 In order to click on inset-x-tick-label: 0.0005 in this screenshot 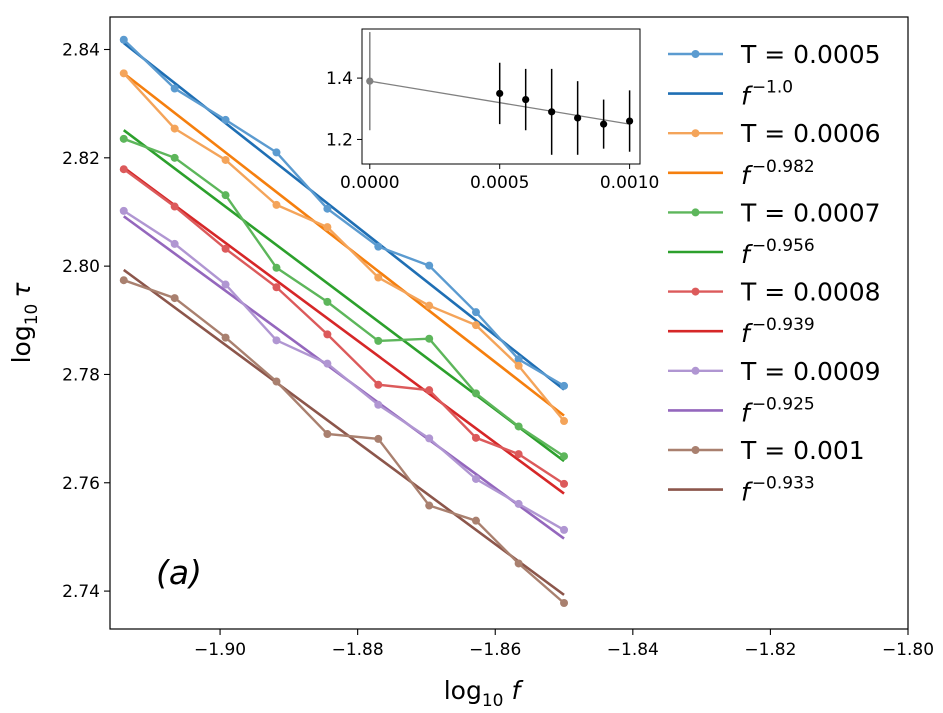, I will do `click(499, 183)`.